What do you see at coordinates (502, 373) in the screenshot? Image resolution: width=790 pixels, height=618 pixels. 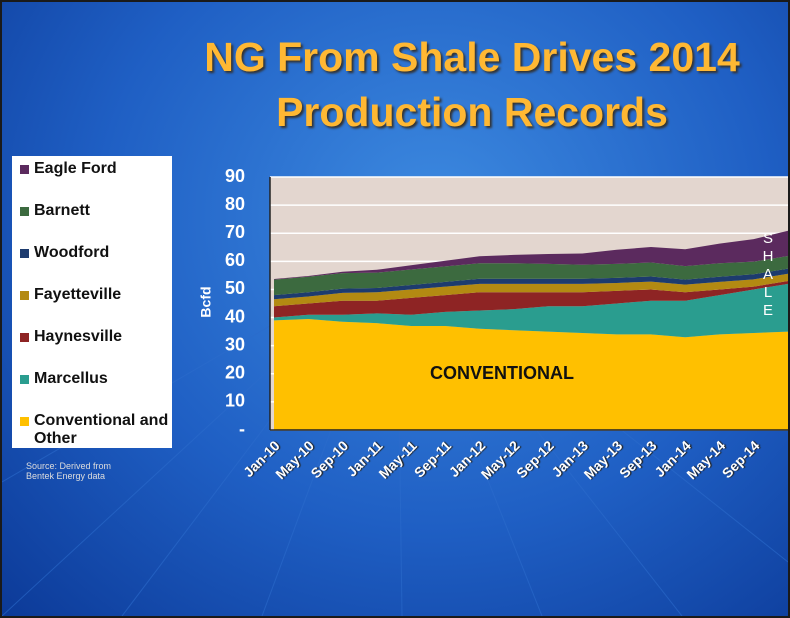 I see `conventional-annotation: CONVENTIONAL` at bounding box center [502, 373].